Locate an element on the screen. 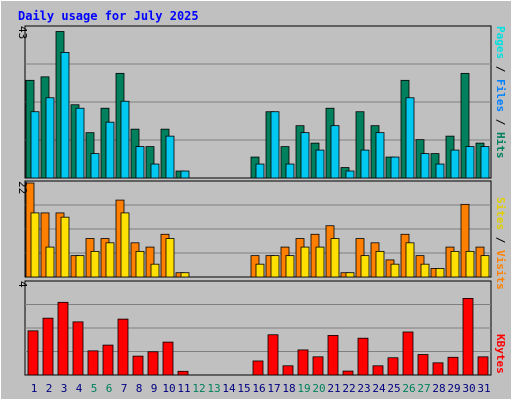  visits-legend: Sites / Visits is located at coordinates (500, 243).